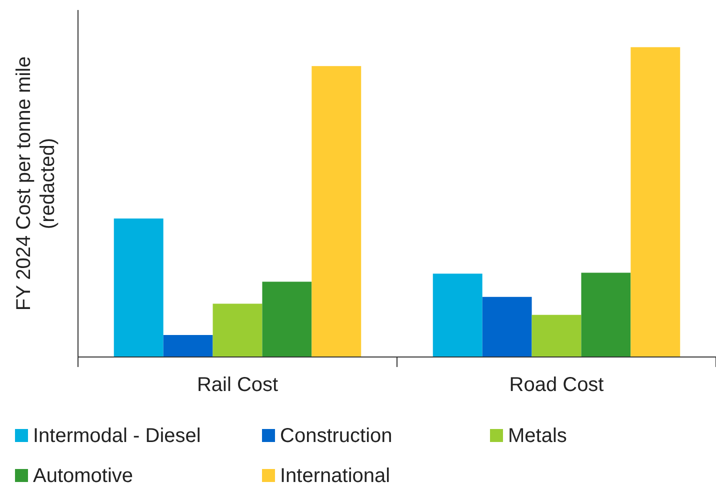  Describe the element at coordinates (335, 476) in the screenshot. I see `legend-label: International` at that location.